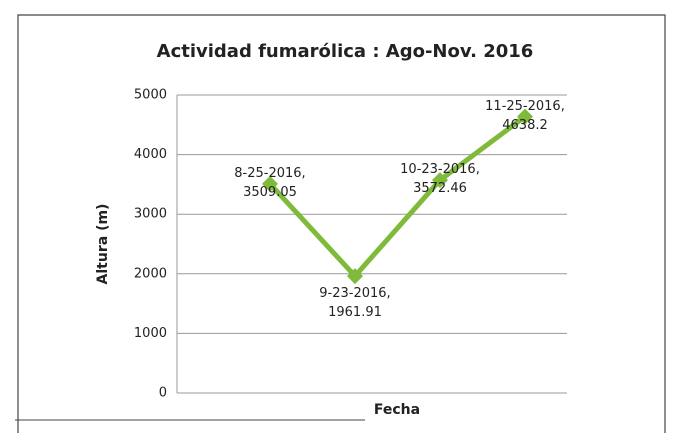 Image resolution: width=683 pixels, height=433 pixels. I want to click on y-tick-label: 3000, so click(150, 214).